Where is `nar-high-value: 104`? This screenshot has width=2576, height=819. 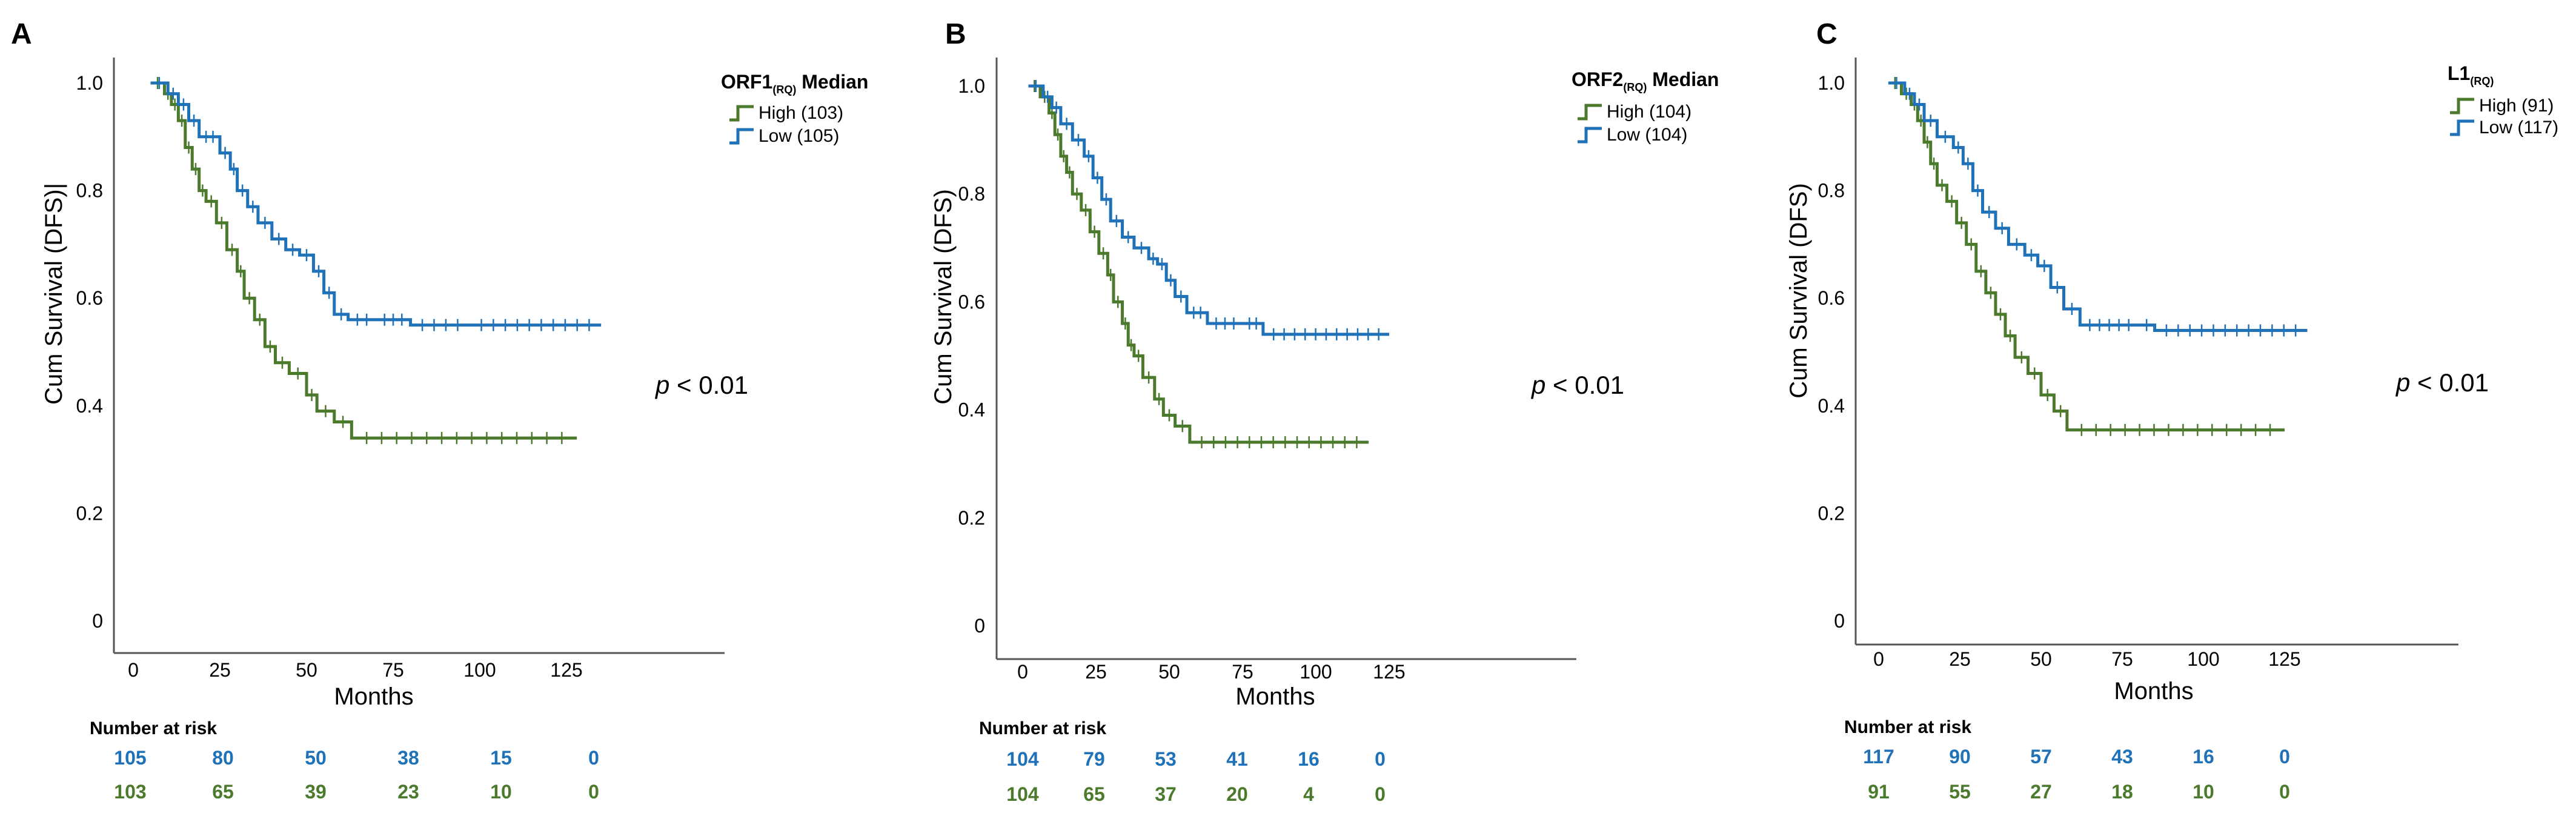
nar-high-value: 104 is located at coordinates (1022, 794).